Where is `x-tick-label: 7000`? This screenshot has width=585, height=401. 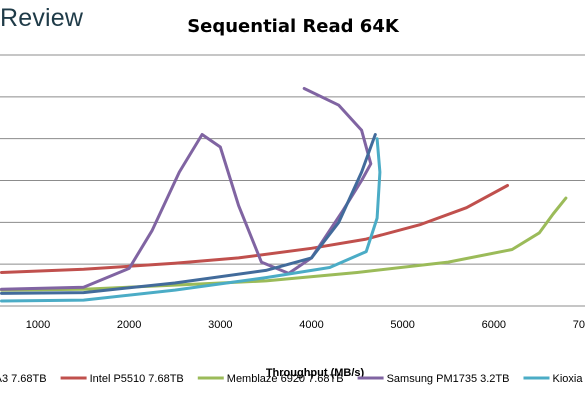 x-tick-label: 7000 is located at coordinates (579, 325).